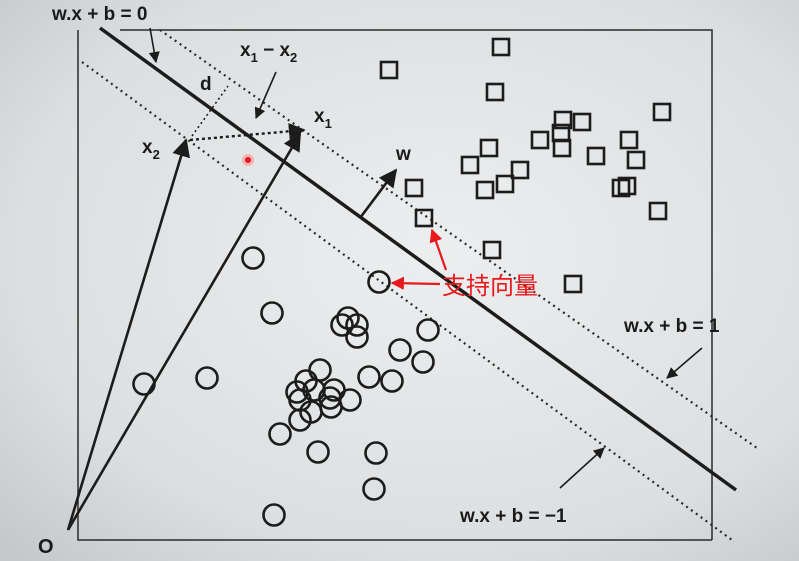 The width and height of the screenshot is (799, 561). I want to click on neg-margin-pointer, so click(582, 468).